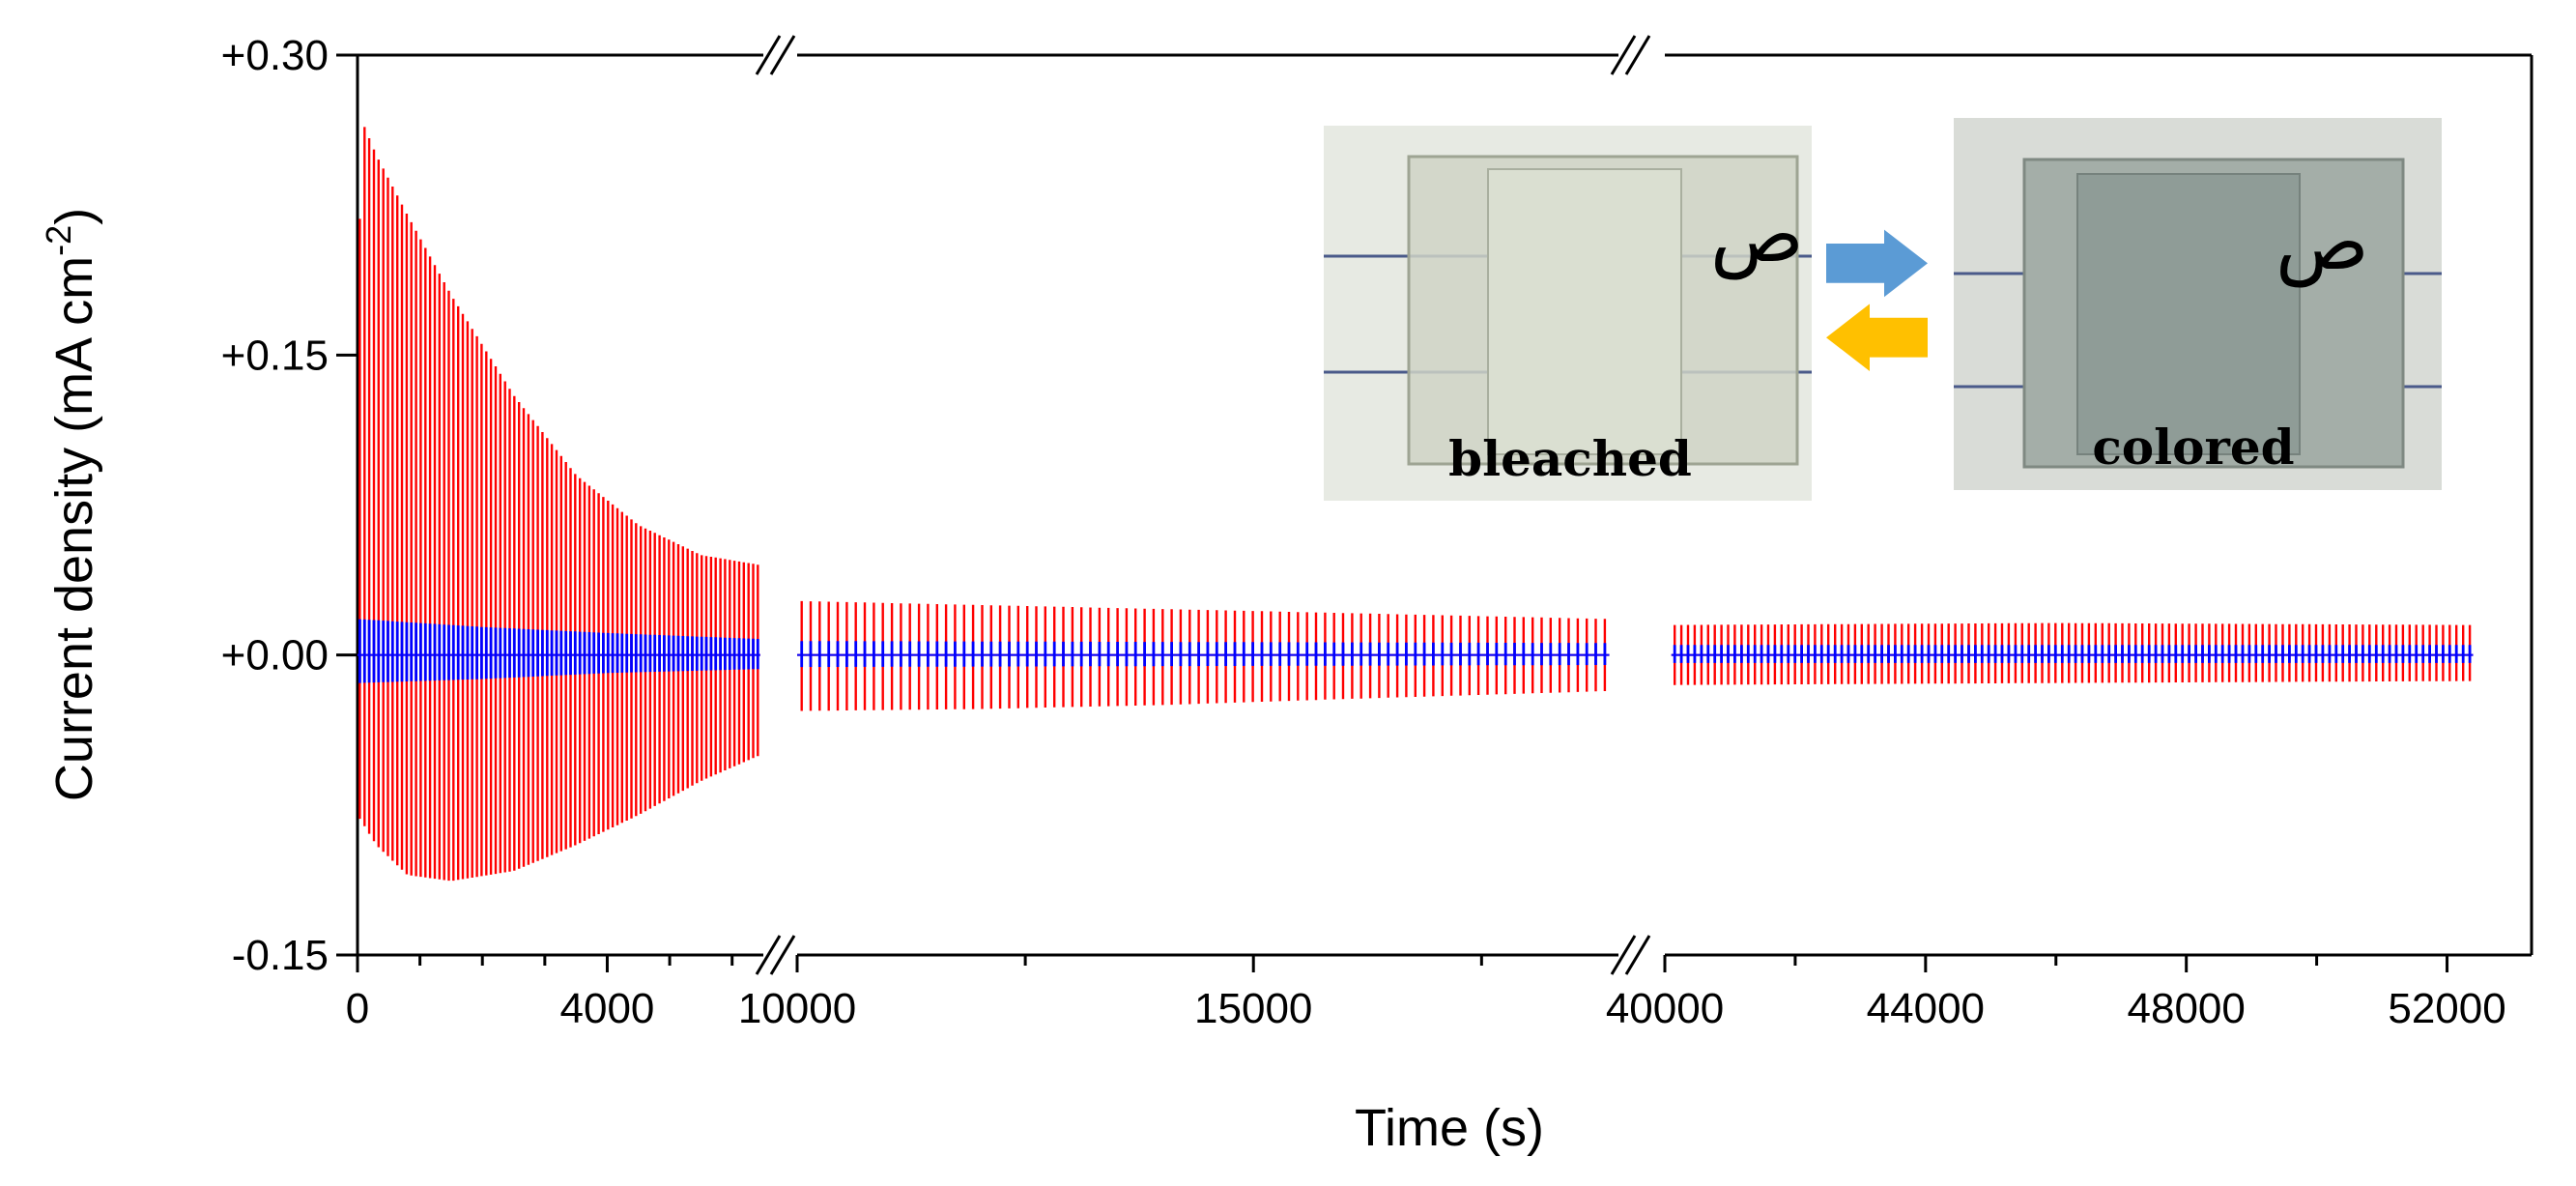  What do you see at coordinates (797, 1008) in the screenshot?
I see `x-tick-label: 10000` at bounding box center [797, 1008].